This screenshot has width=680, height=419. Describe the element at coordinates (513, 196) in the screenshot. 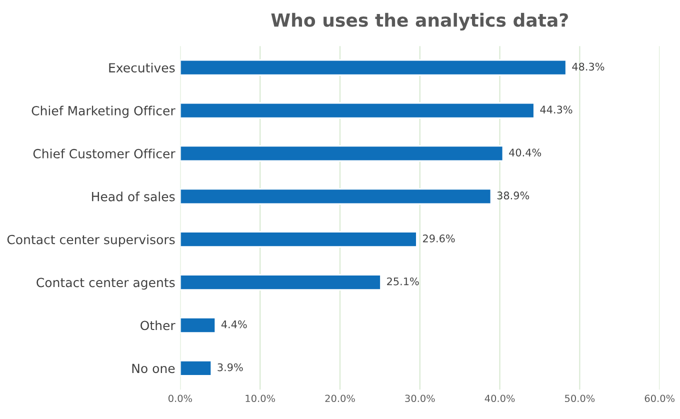

I see `data-label: 38.9%` at that location.